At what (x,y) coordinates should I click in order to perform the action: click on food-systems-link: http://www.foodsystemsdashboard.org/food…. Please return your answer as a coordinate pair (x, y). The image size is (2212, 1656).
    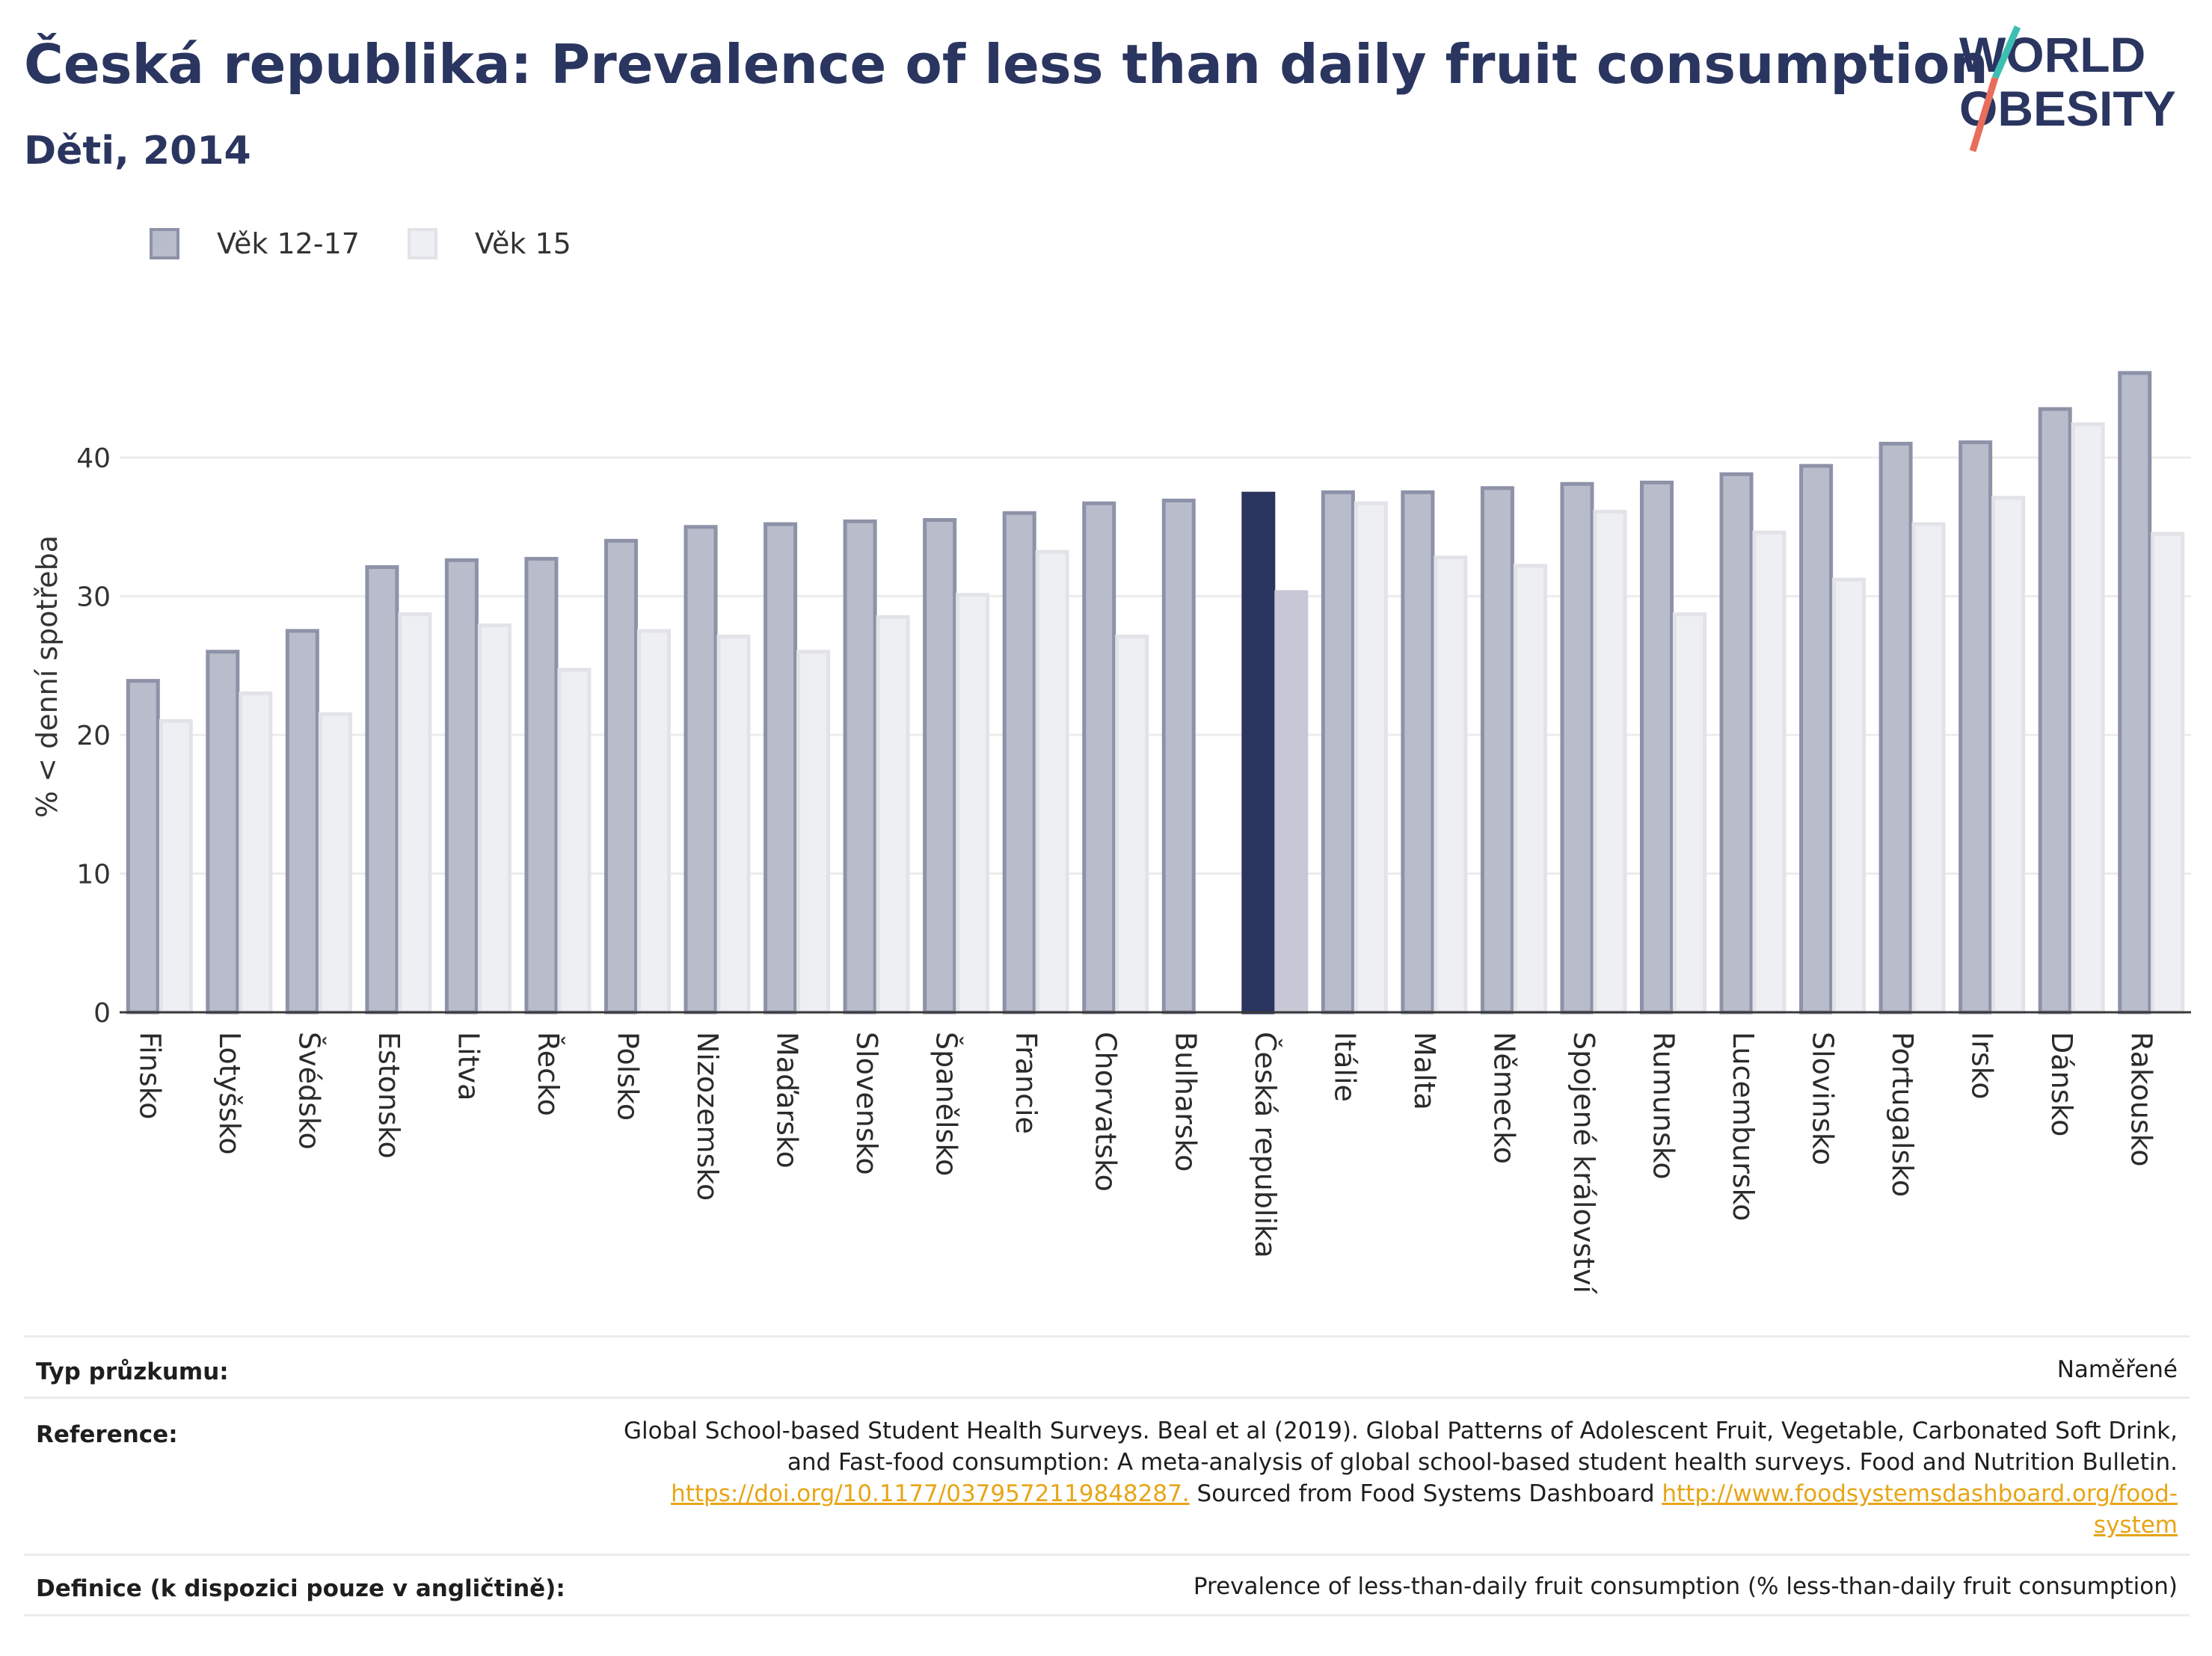
    Looking at the image, I should click on (1920, 1493).